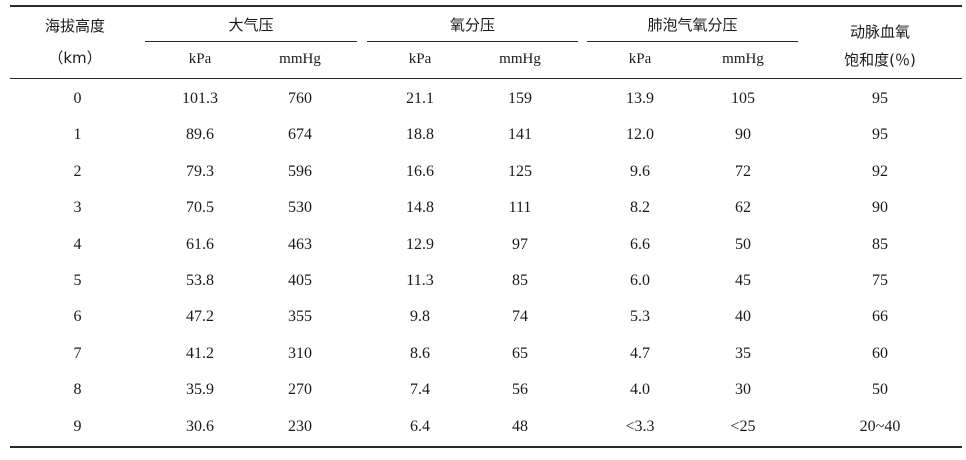 This screenshot has width=966, height=460. Describe the element at coordinates (200, 244) in the screenshot. I see `cell-atm-kpa: 61.6` at that location.